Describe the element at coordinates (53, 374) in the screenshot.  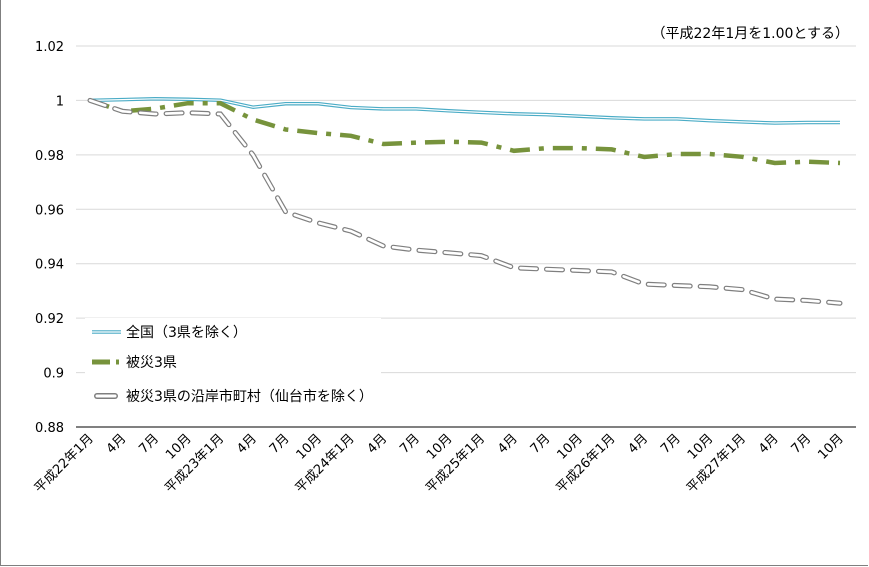
I see `y-tick-label: 0.9` at that location.